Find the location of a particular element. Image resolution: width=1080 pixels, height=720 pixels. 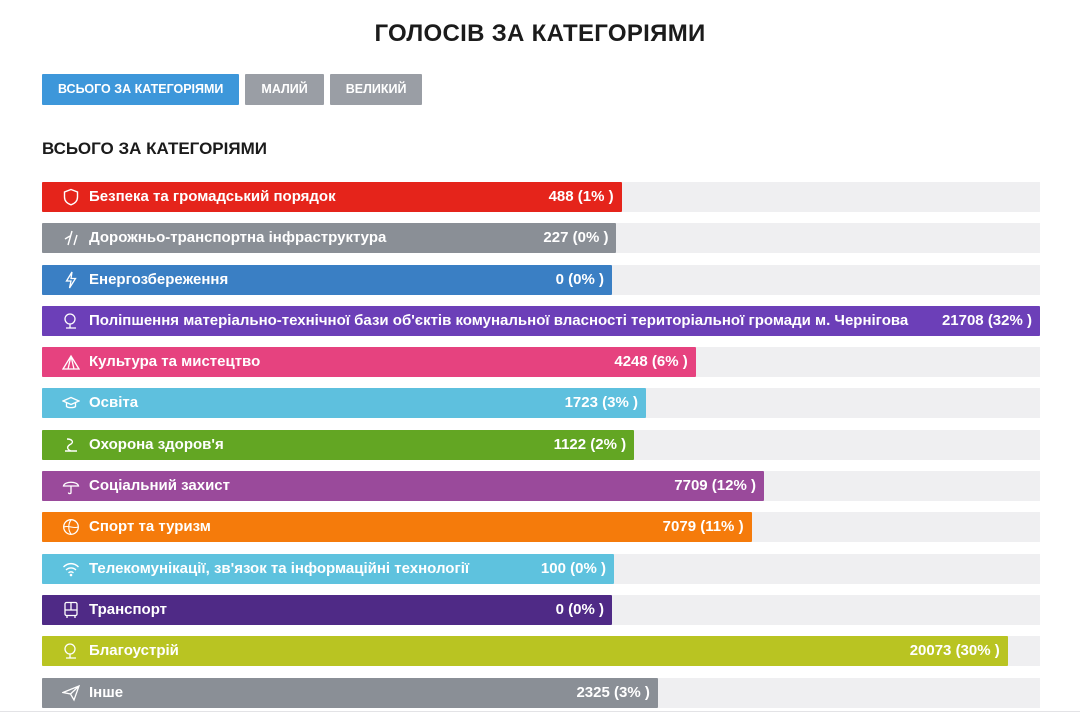

bar-value: 7079 (11% ) is located at coordinates (703, 527).